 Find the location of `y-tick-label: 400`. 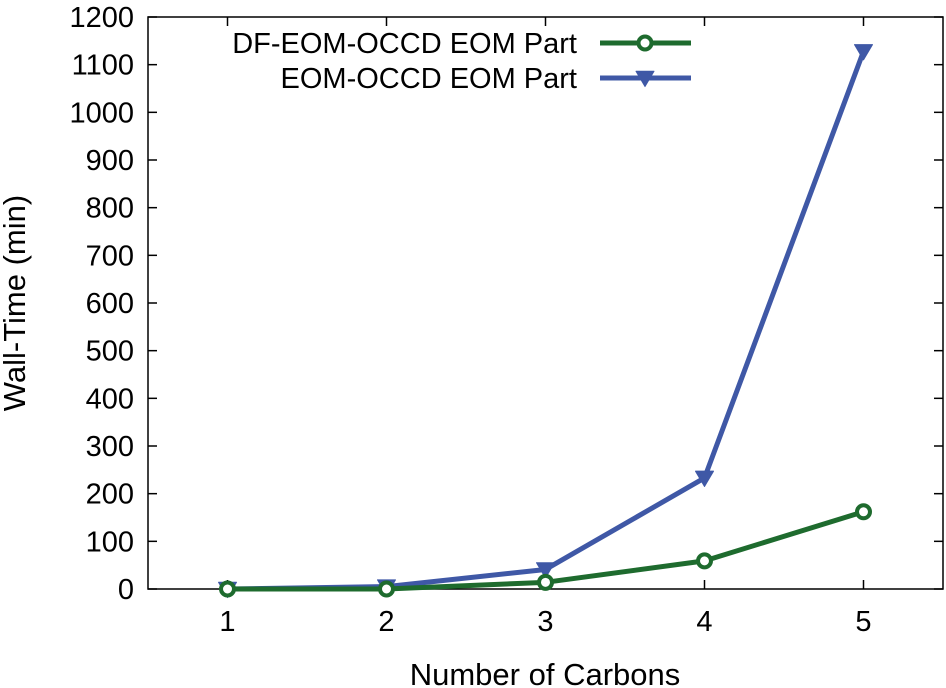

y-tick-label: 400 is located at coordinates (110, 399).